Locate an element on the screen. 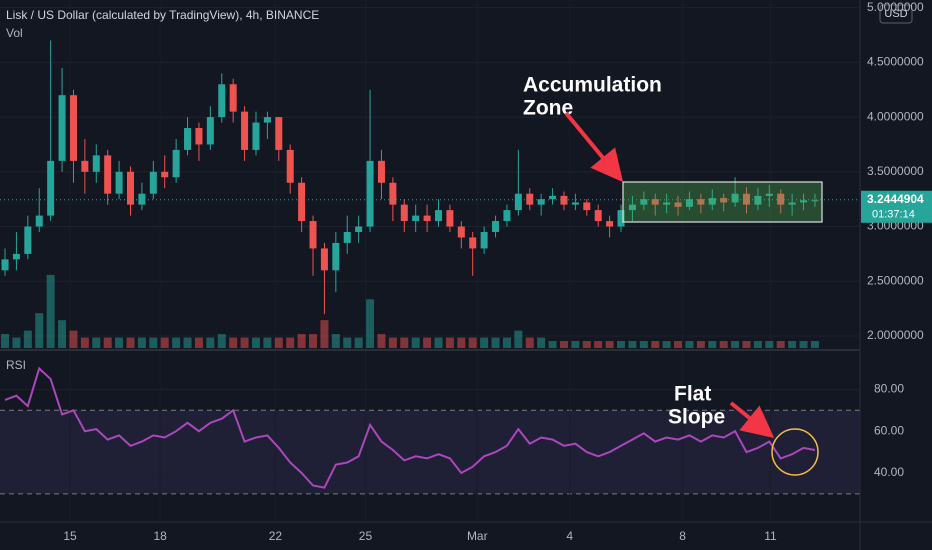 This screenshot has width=932, height=550. x-tick-label: 4 is located at coordinates (569, 536).